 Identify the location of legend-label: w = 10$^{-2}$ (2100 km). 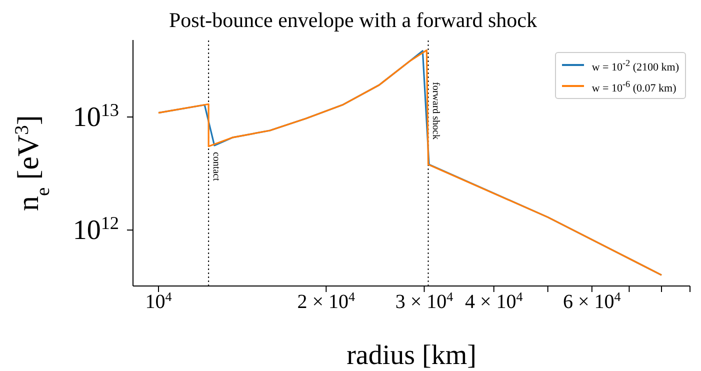
(635, 66).